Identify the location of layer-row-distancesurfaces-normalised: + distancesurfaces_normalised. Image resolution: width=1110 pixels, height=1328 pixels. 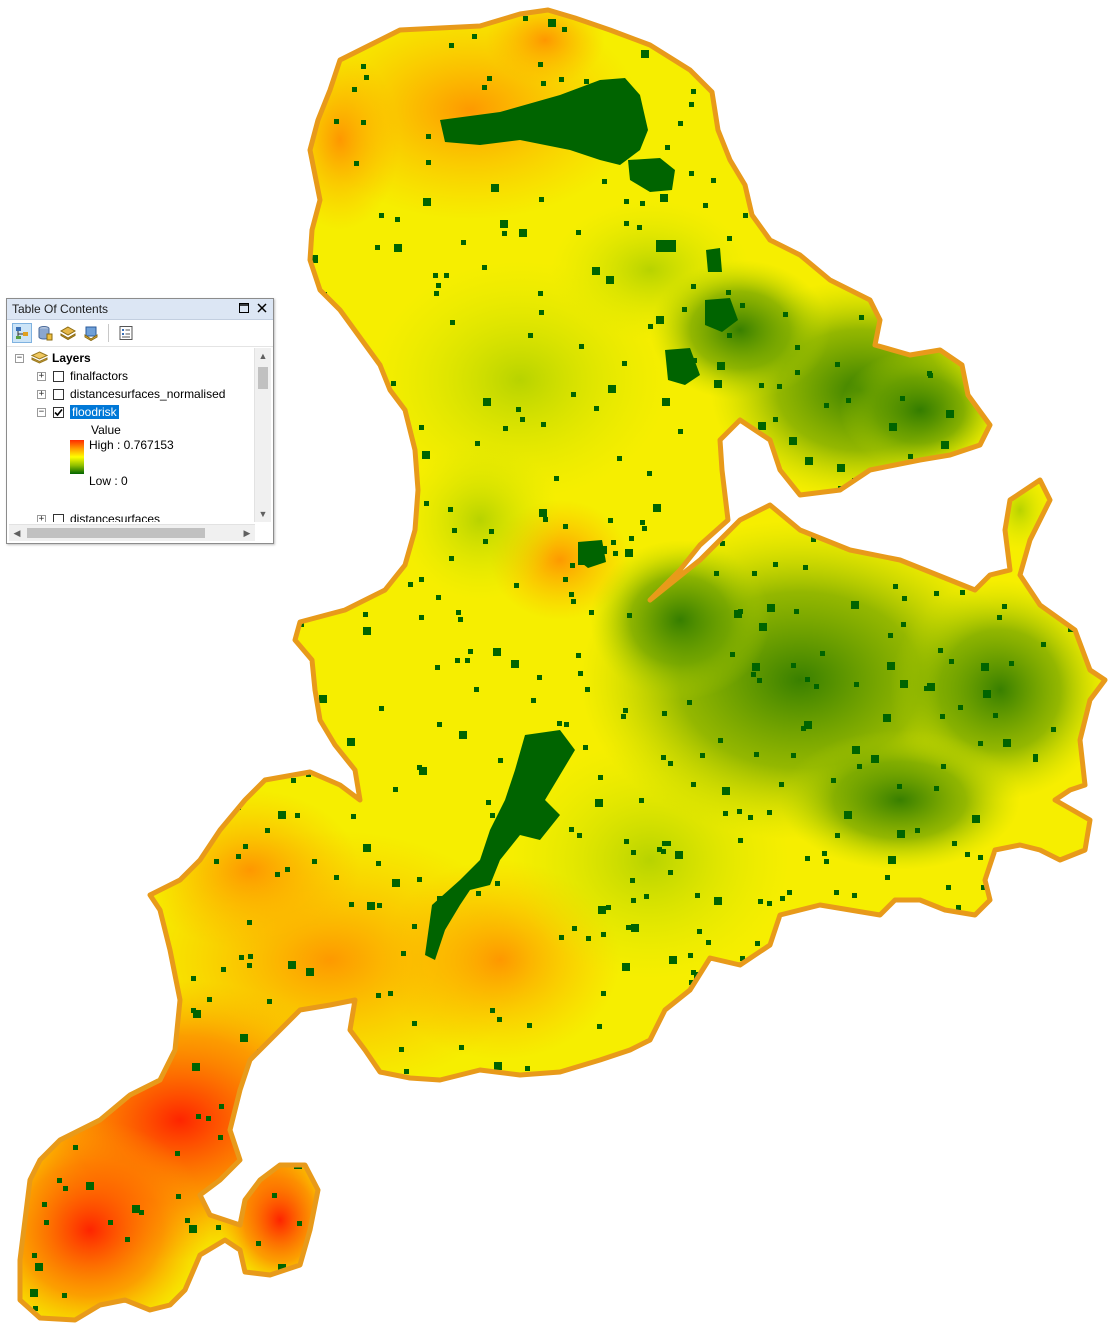
(131, 394).